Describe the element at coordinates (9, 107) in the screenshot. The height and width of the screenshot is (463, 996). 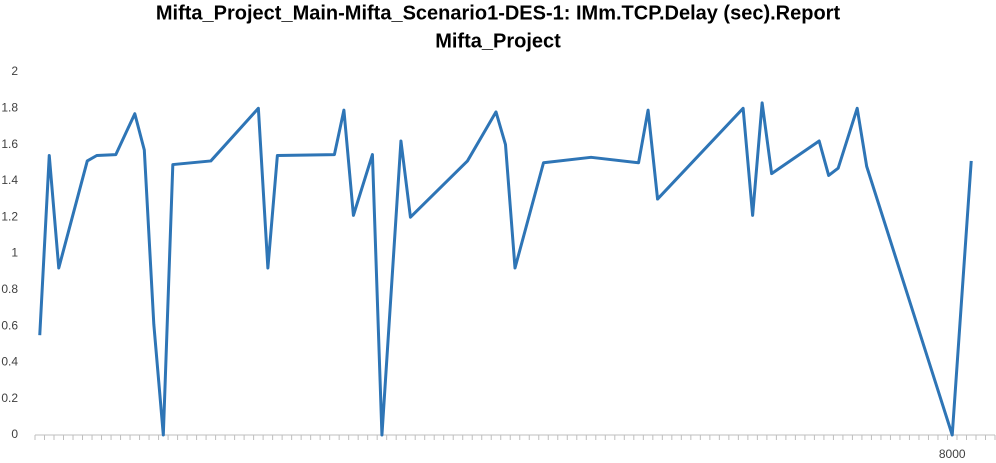
I see `y-tick-label: 1.8` at that location.